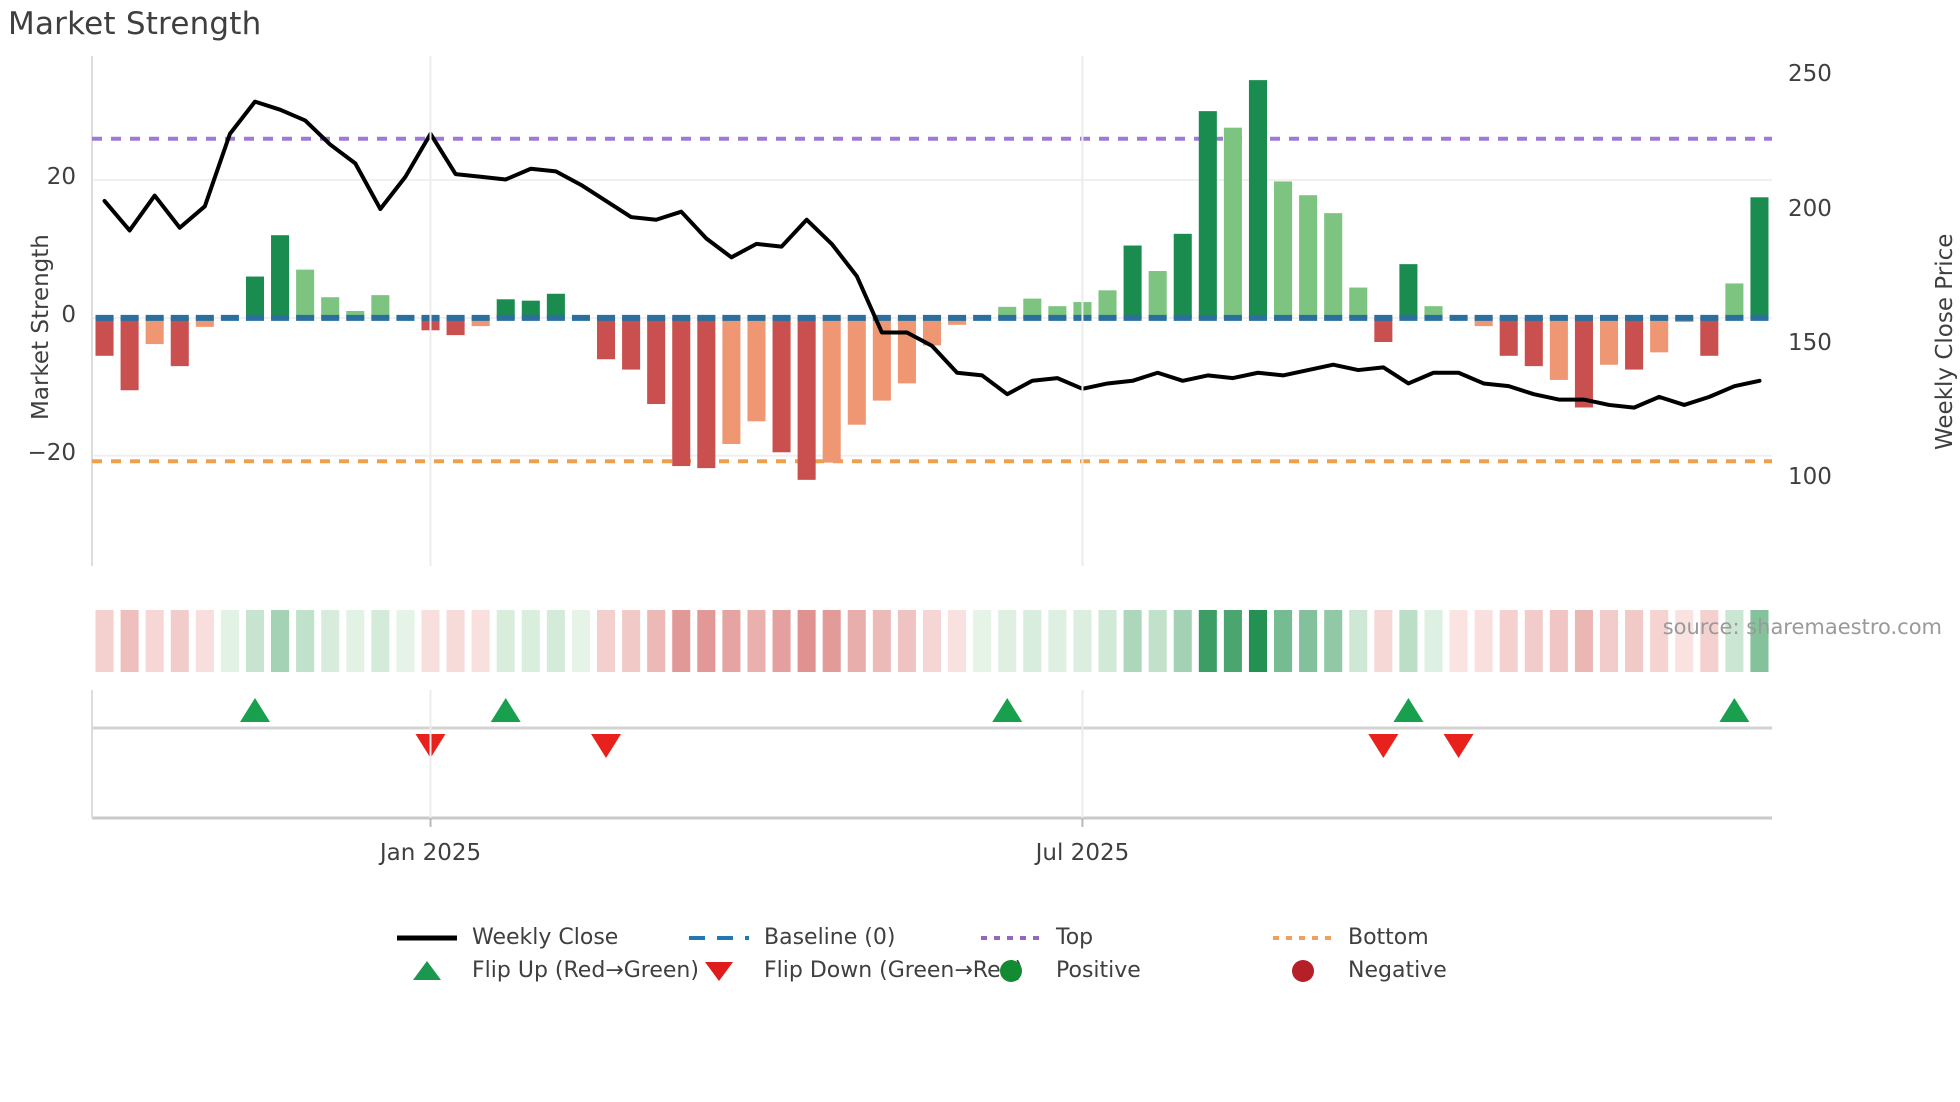 Image resolution: width=1960 pixels, height=1102 pixels. I want to click on flip-markers, so click(994, 728).